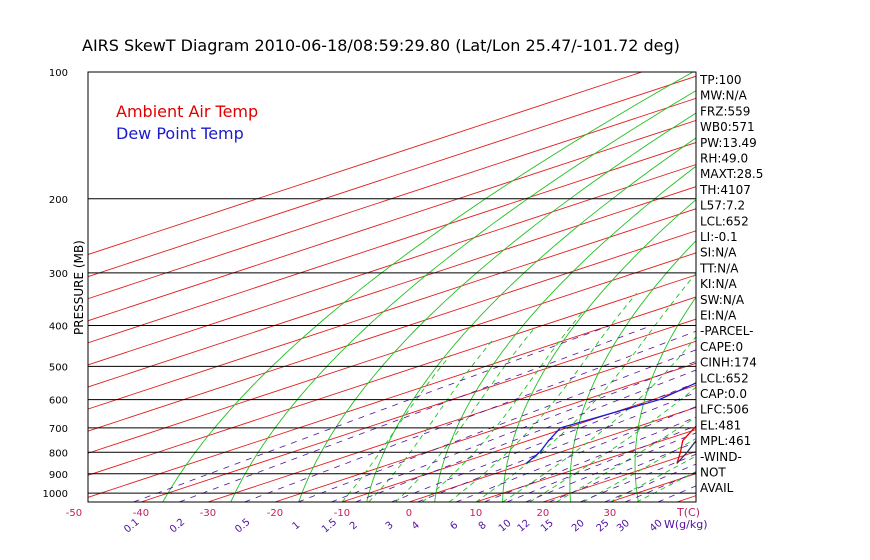 Image resolution: width=870 pixels, height=560 pixels. What do you see at coordinates (719, 237) in the screenshot?
I see `stability-index-item: LI:-0.1` at bounding box center [719, 237].